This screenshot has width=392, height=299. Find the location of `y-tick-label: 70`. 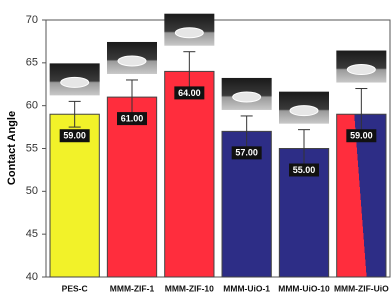

y-tick-label: 70 is located at coordinates (32, 20).